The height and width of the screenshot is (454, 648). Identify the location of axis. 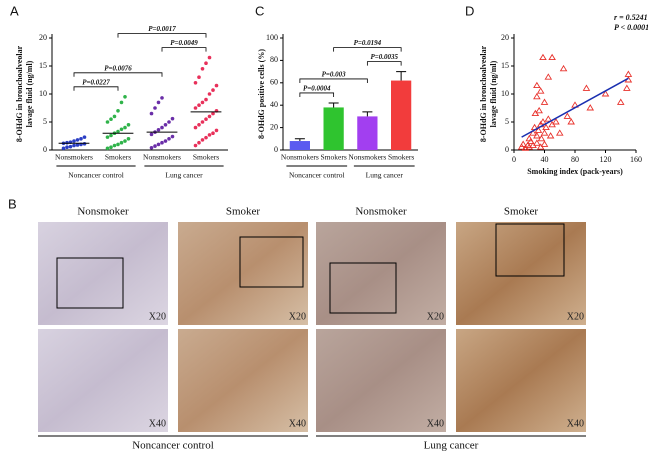
(574, 92).